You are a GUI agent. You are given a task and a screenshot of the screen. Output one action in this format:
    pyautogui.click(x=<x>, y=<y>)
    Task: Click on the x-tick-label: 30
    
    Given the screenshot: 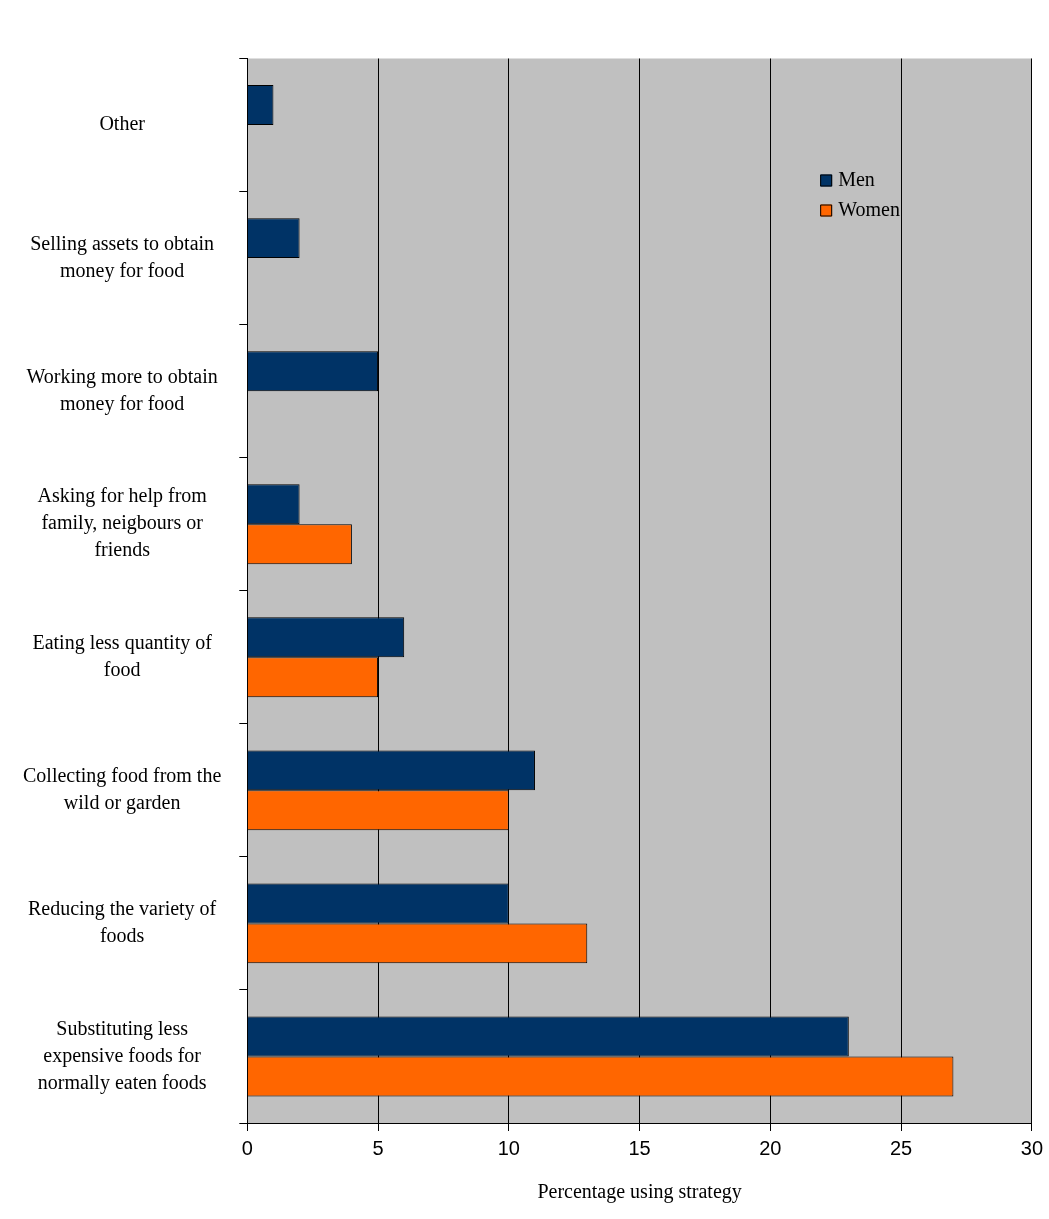 What is the action you would take?
    pyautogui.click(x=1031, y=1147)
    